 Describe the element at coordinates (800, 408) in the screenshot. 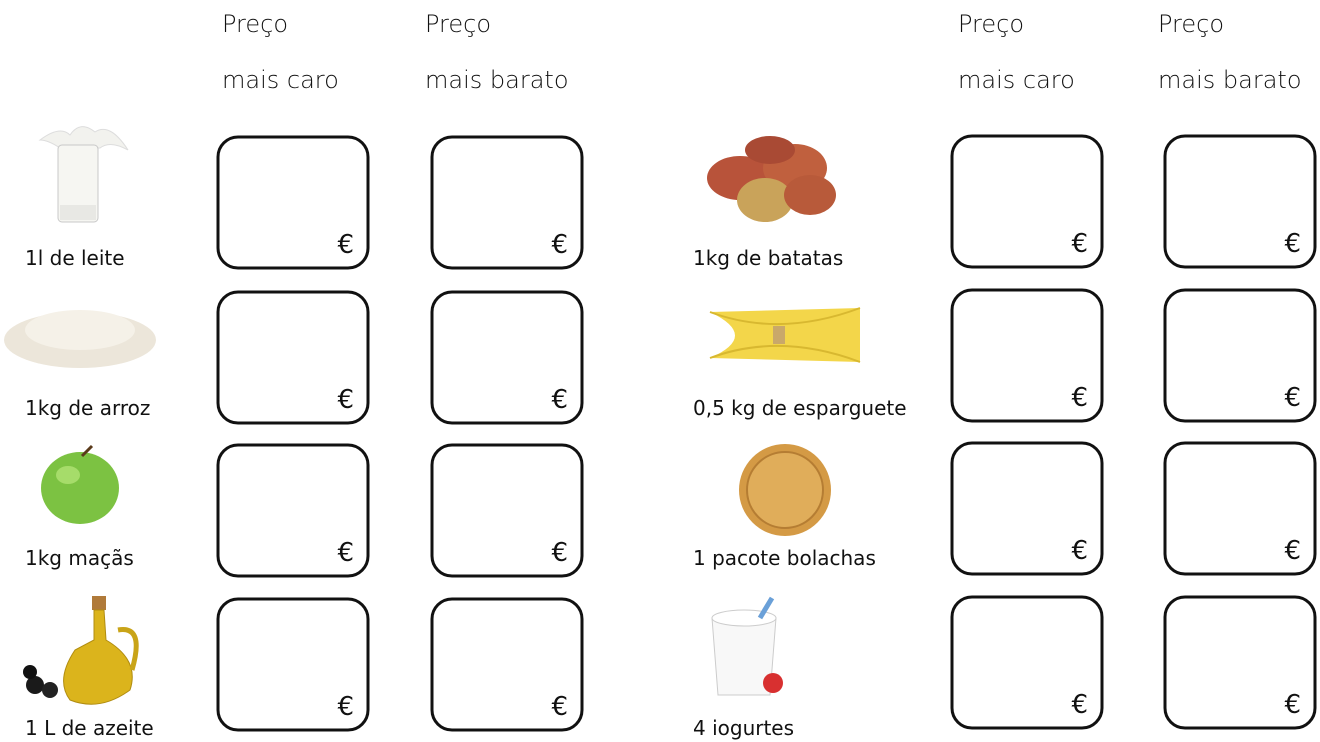

I see `item-label: 0,5 kg de esparguete` at that location.